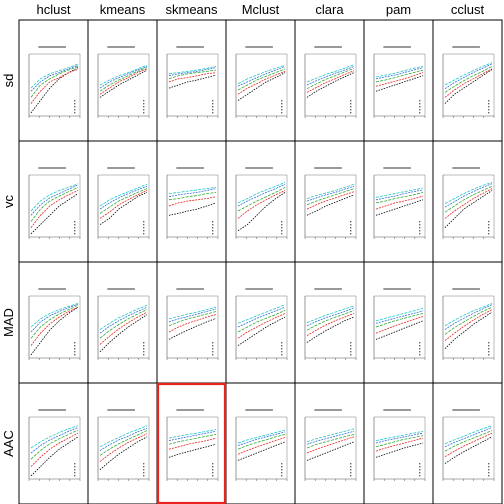 The width and height of the screenshot is (504, 504). I want to click on panel-AAC-Mclust, so click(260, 443).